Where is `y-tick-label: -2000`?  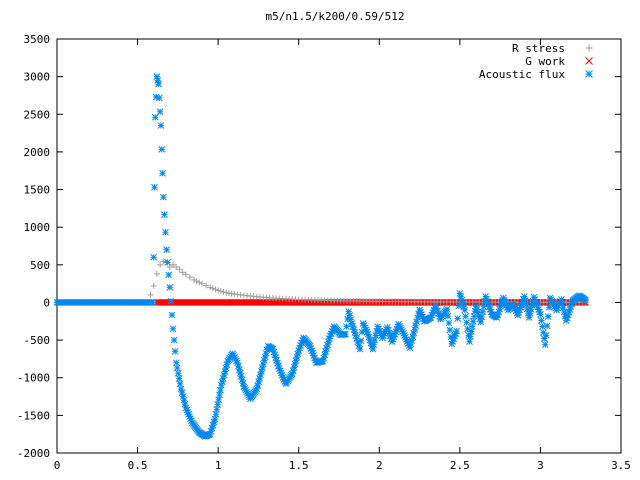
y-tick-label: -2000 is located at coordinates (33, 453).